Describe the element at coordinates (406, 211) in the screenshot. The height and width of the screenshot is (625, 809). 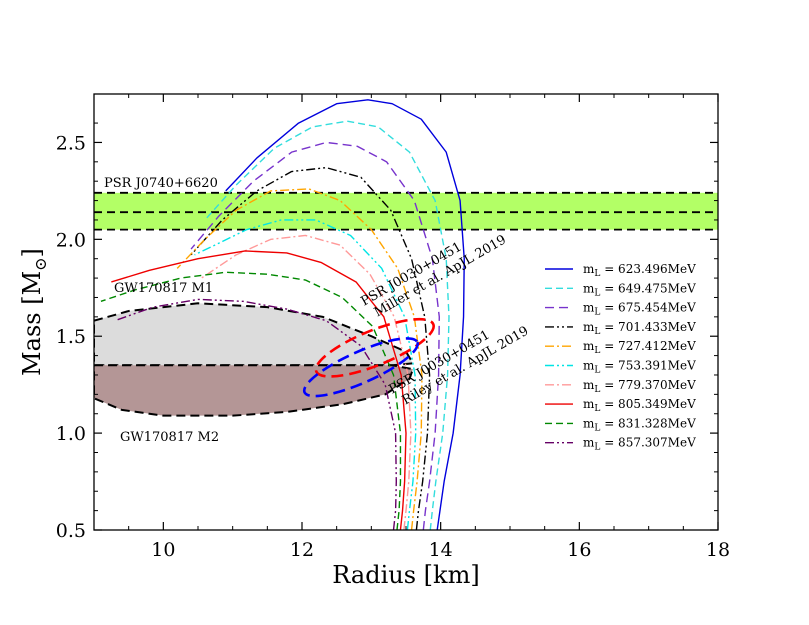
I see `psr-band` at that location.